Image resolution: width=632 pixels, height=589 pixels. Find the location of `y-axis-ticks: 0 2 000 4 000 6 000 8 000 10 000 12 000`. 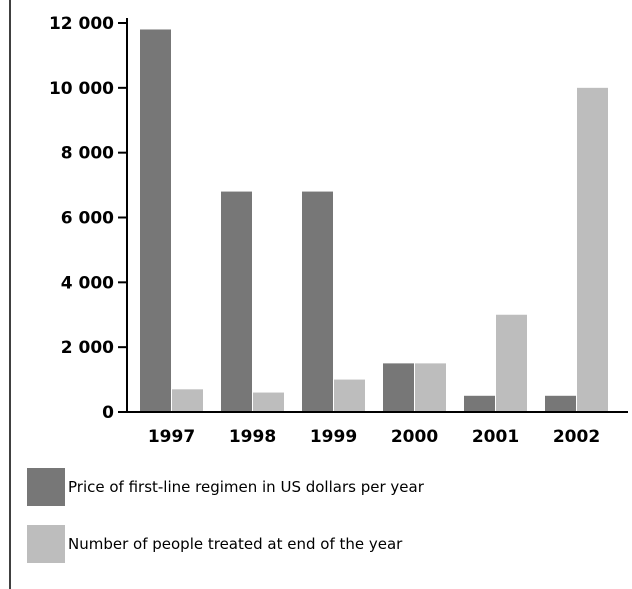

y-axis-ticks: 0 2 000 4 000 6 000 8 000 10 000 12 000 is located at coordinates (88, 218).